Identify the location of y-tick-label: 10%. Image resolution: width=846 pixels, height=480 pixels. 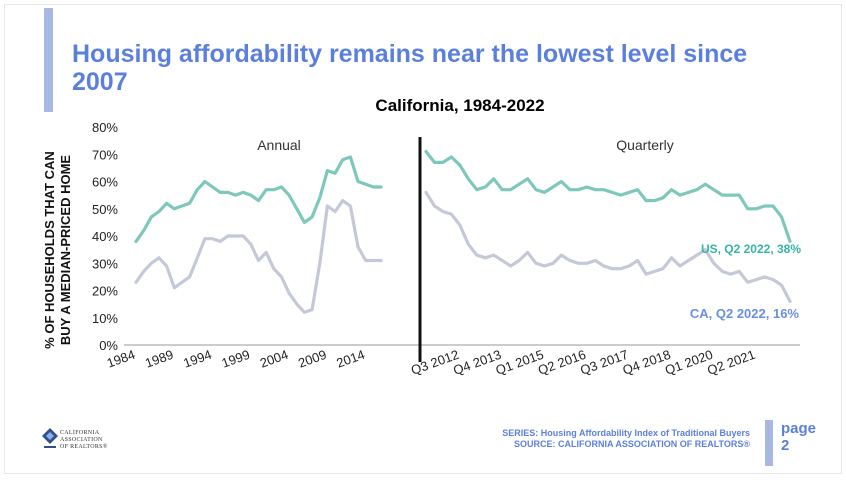
(105, 318).